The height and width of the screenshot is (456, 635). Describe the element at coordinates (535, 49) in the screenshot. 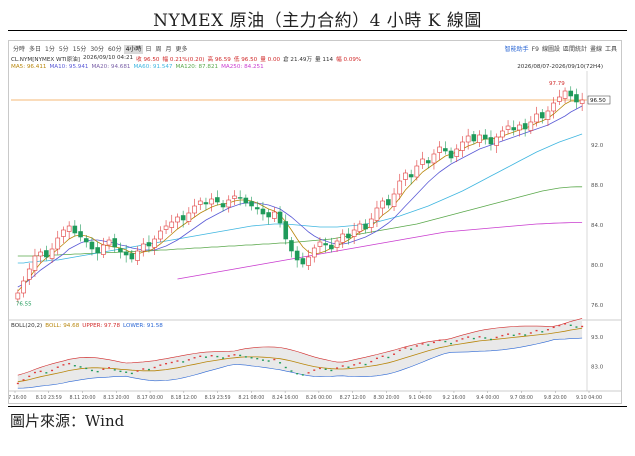

I see `tool-button: F9` at that location.